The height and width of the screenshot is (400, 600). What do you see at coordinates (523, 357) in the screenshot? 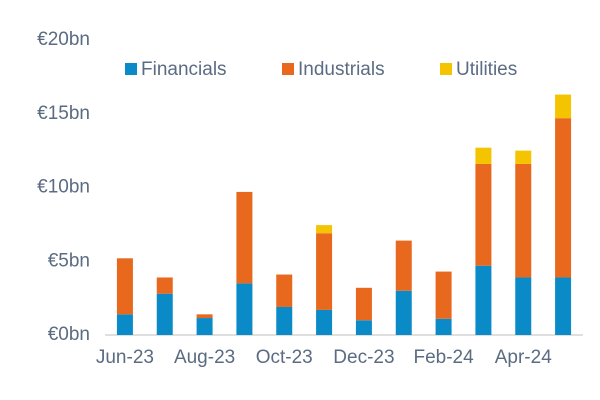
I see `x-tick-label: Apr-24` at bounding box center [523, 357].